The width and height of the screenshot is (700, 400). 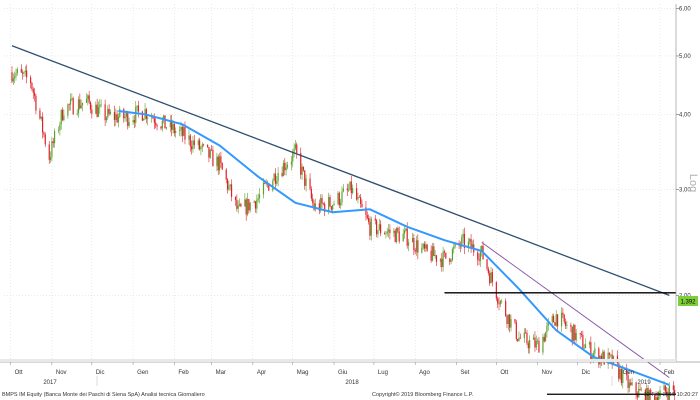 I want to click on scale-label: Log, so click(x=693, y=183).